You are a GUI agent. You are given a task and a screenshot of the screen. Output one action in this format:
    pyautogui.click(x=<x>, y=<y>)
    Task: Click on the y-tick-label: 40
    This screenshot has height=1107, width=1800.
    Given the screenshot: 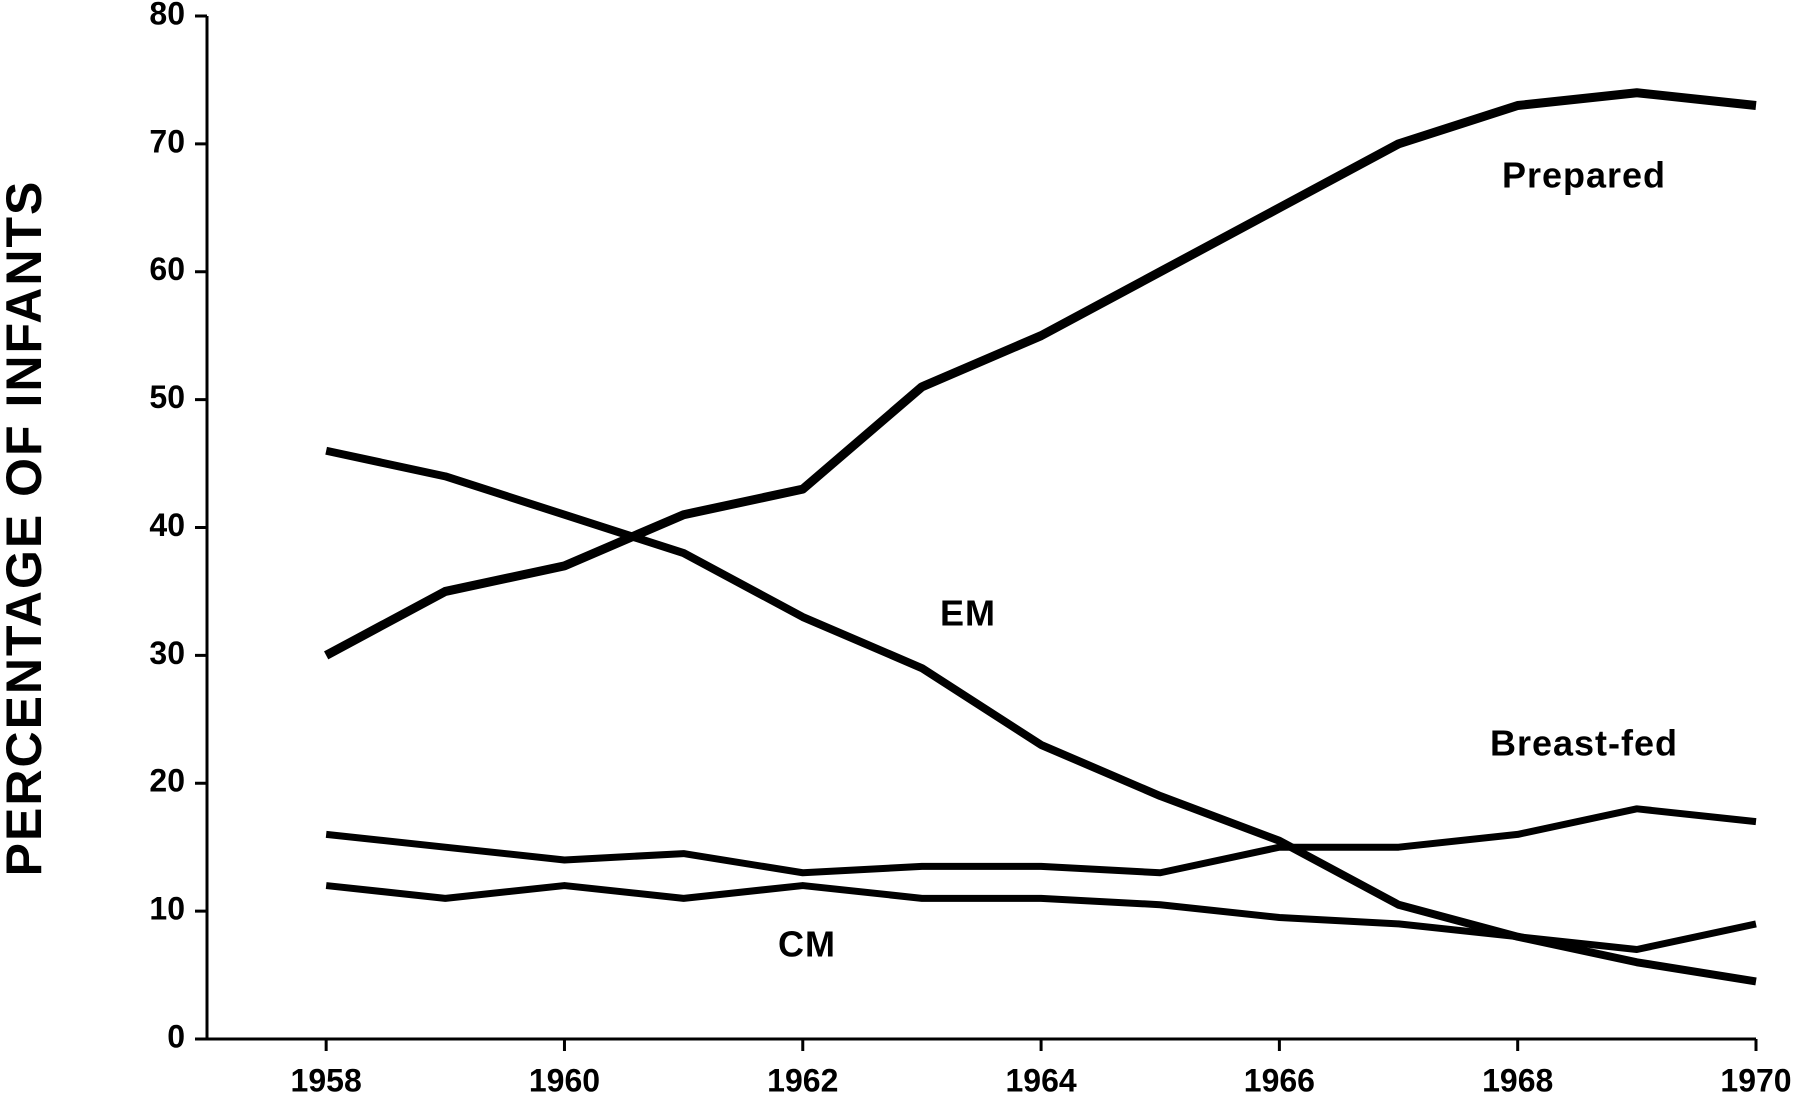 What is the action you would take?
    pyautogui.click(x=167, y=525)
    